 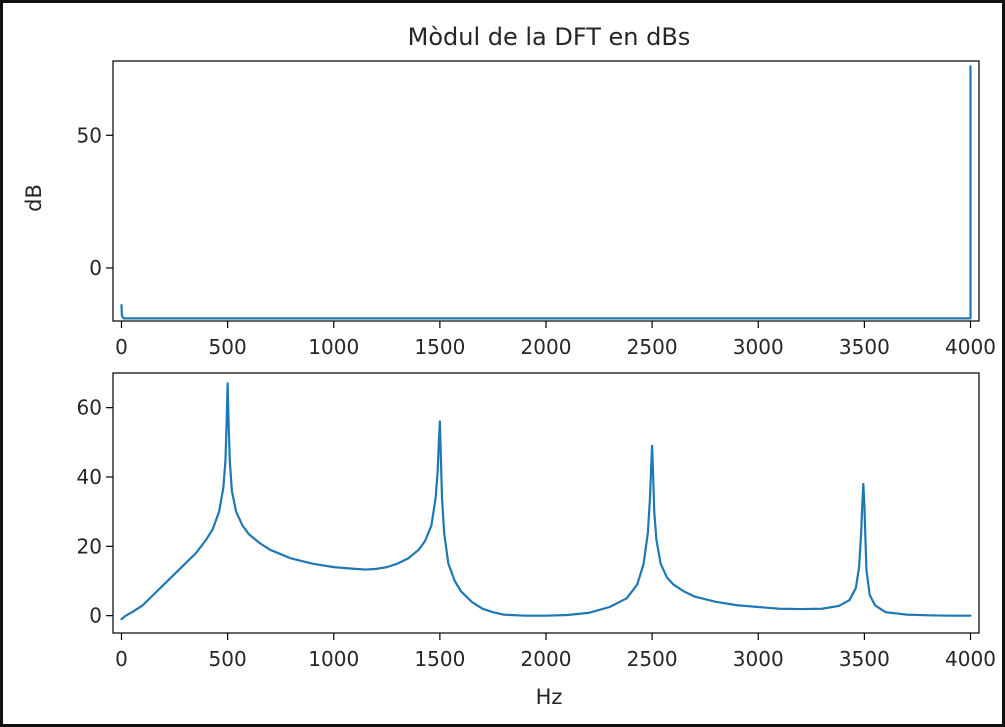 What do you see at coordinates (758, 347) in the screenshot?
I see `x-tick-label-0-6: 3000` at bounding box center [758, 347].